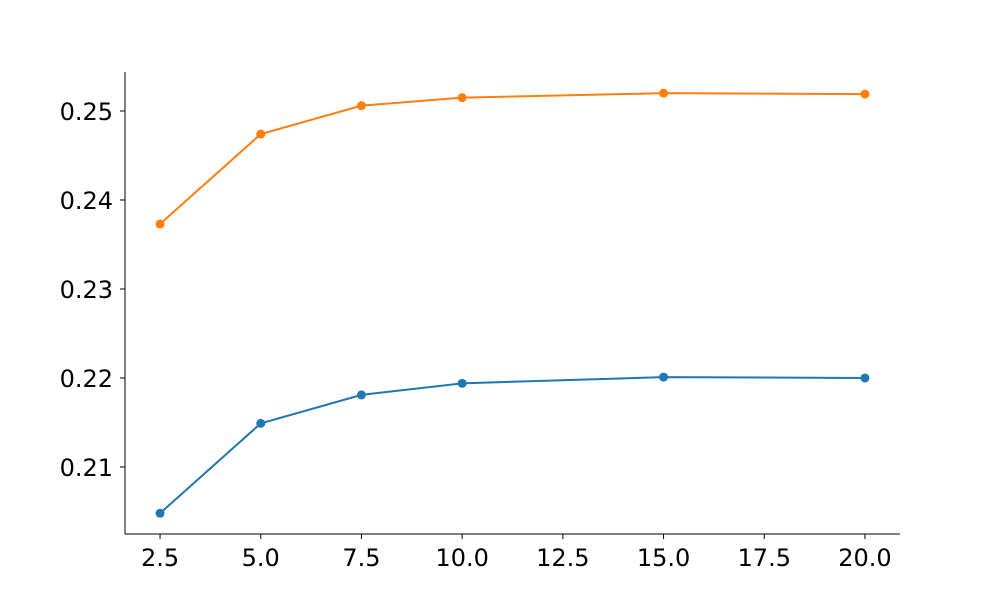  I want to click on y-tick-label: 0.22, so click(86, 379).